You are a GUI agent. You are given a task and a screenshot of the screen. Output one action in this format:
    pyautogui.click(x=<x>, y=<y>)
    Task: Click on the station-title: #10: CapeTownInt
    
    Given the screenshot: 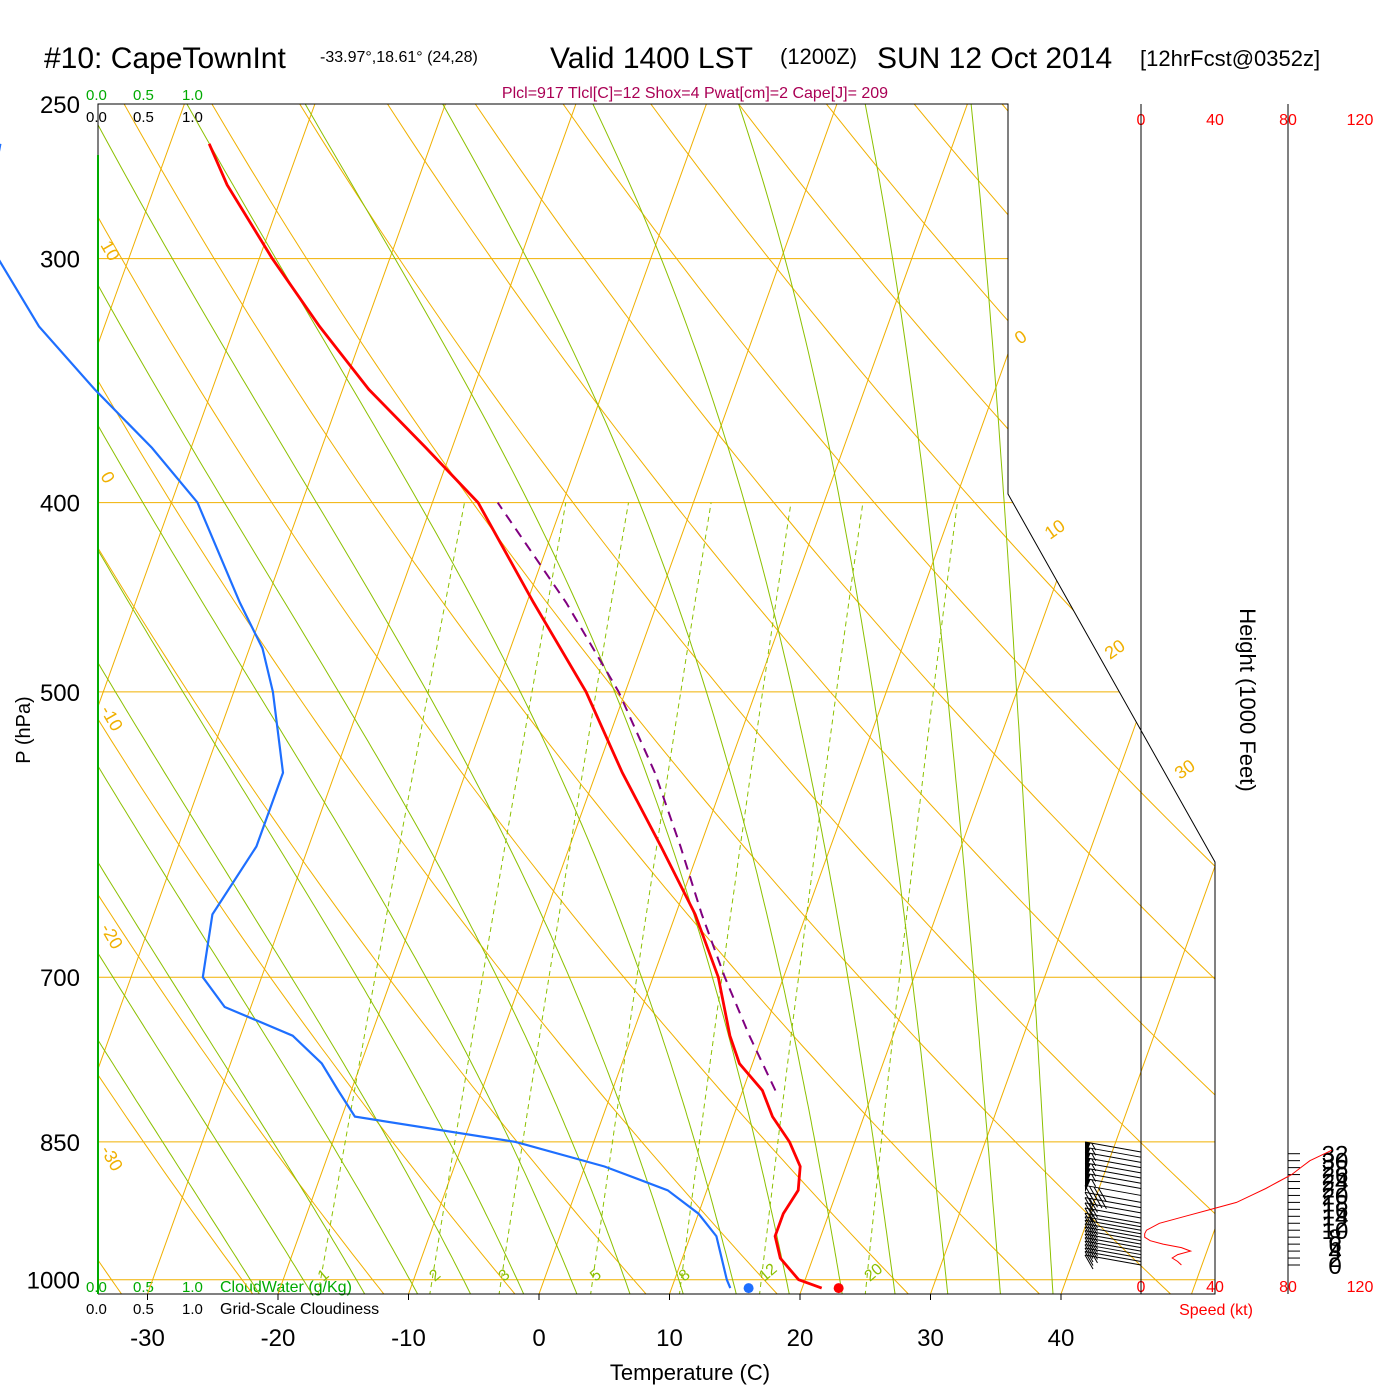 What is the action you would take?
    pyautogui.click(x=165, y=58)
    